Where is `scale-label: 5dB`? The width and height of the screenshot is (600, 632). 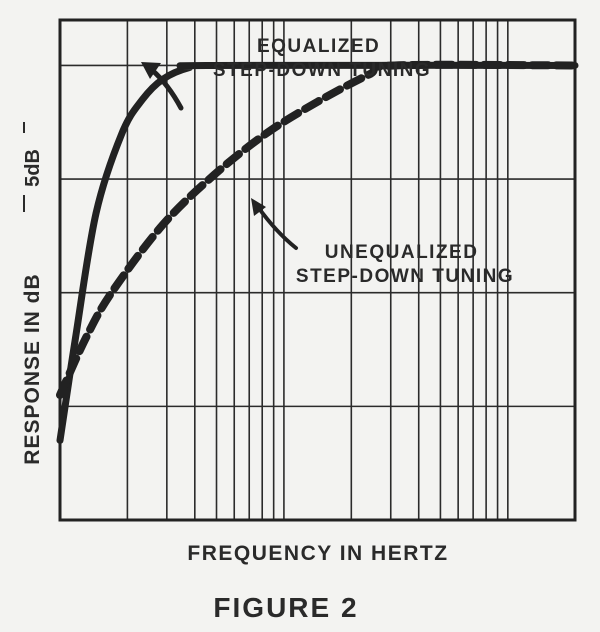
scale-label: 5dB is located at coordinates (33, 168).